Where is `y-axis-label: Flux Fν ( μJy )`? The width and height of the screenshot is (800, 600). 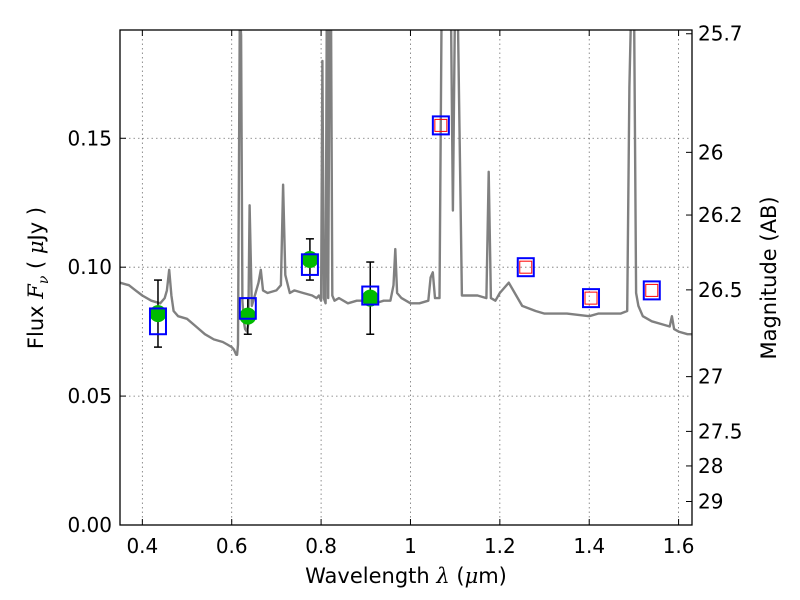 y-axis-label: Flux Fν ( μJy ) is located at coordinates (38, 278).